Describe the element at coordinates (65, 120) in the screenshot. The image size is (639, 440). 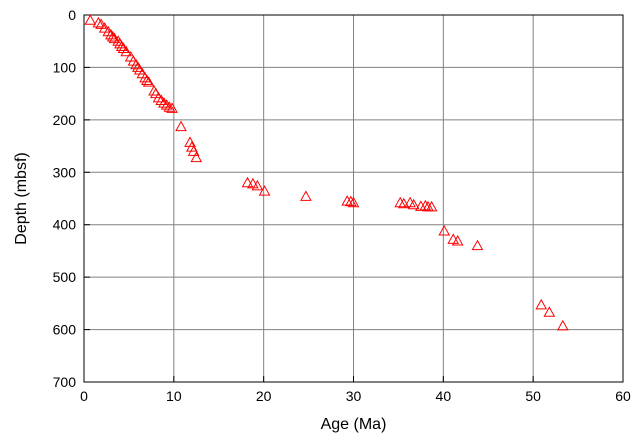
I see `y-tick-label: 200` at that location.